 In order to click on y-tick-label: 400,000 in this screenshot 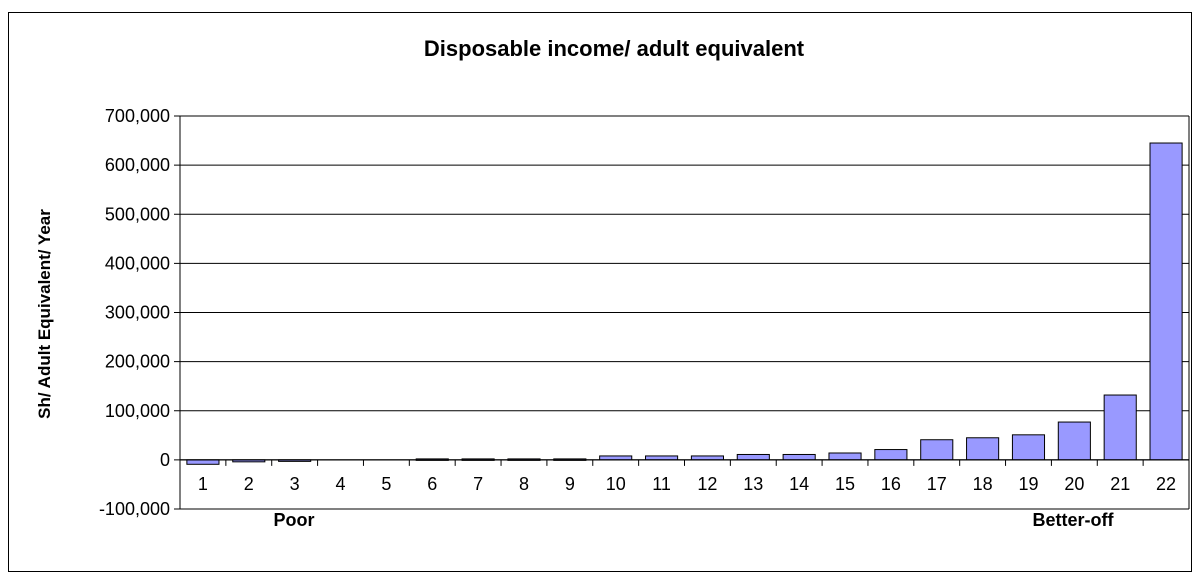, I will do `click(137, 263)`.